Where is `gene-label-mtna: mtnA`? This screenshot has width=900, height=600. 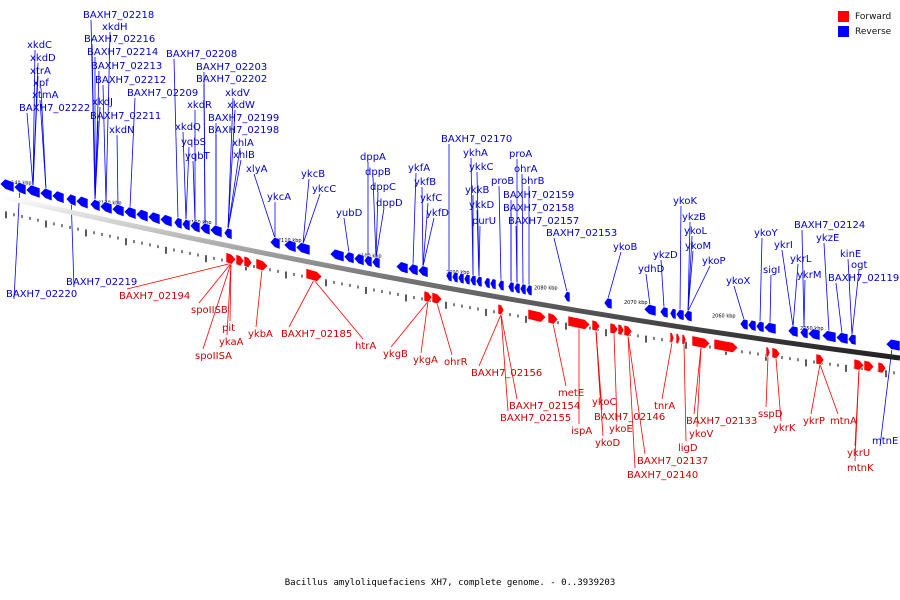 gene-label-mtna: mtnA is located at coordinates (843, 421).